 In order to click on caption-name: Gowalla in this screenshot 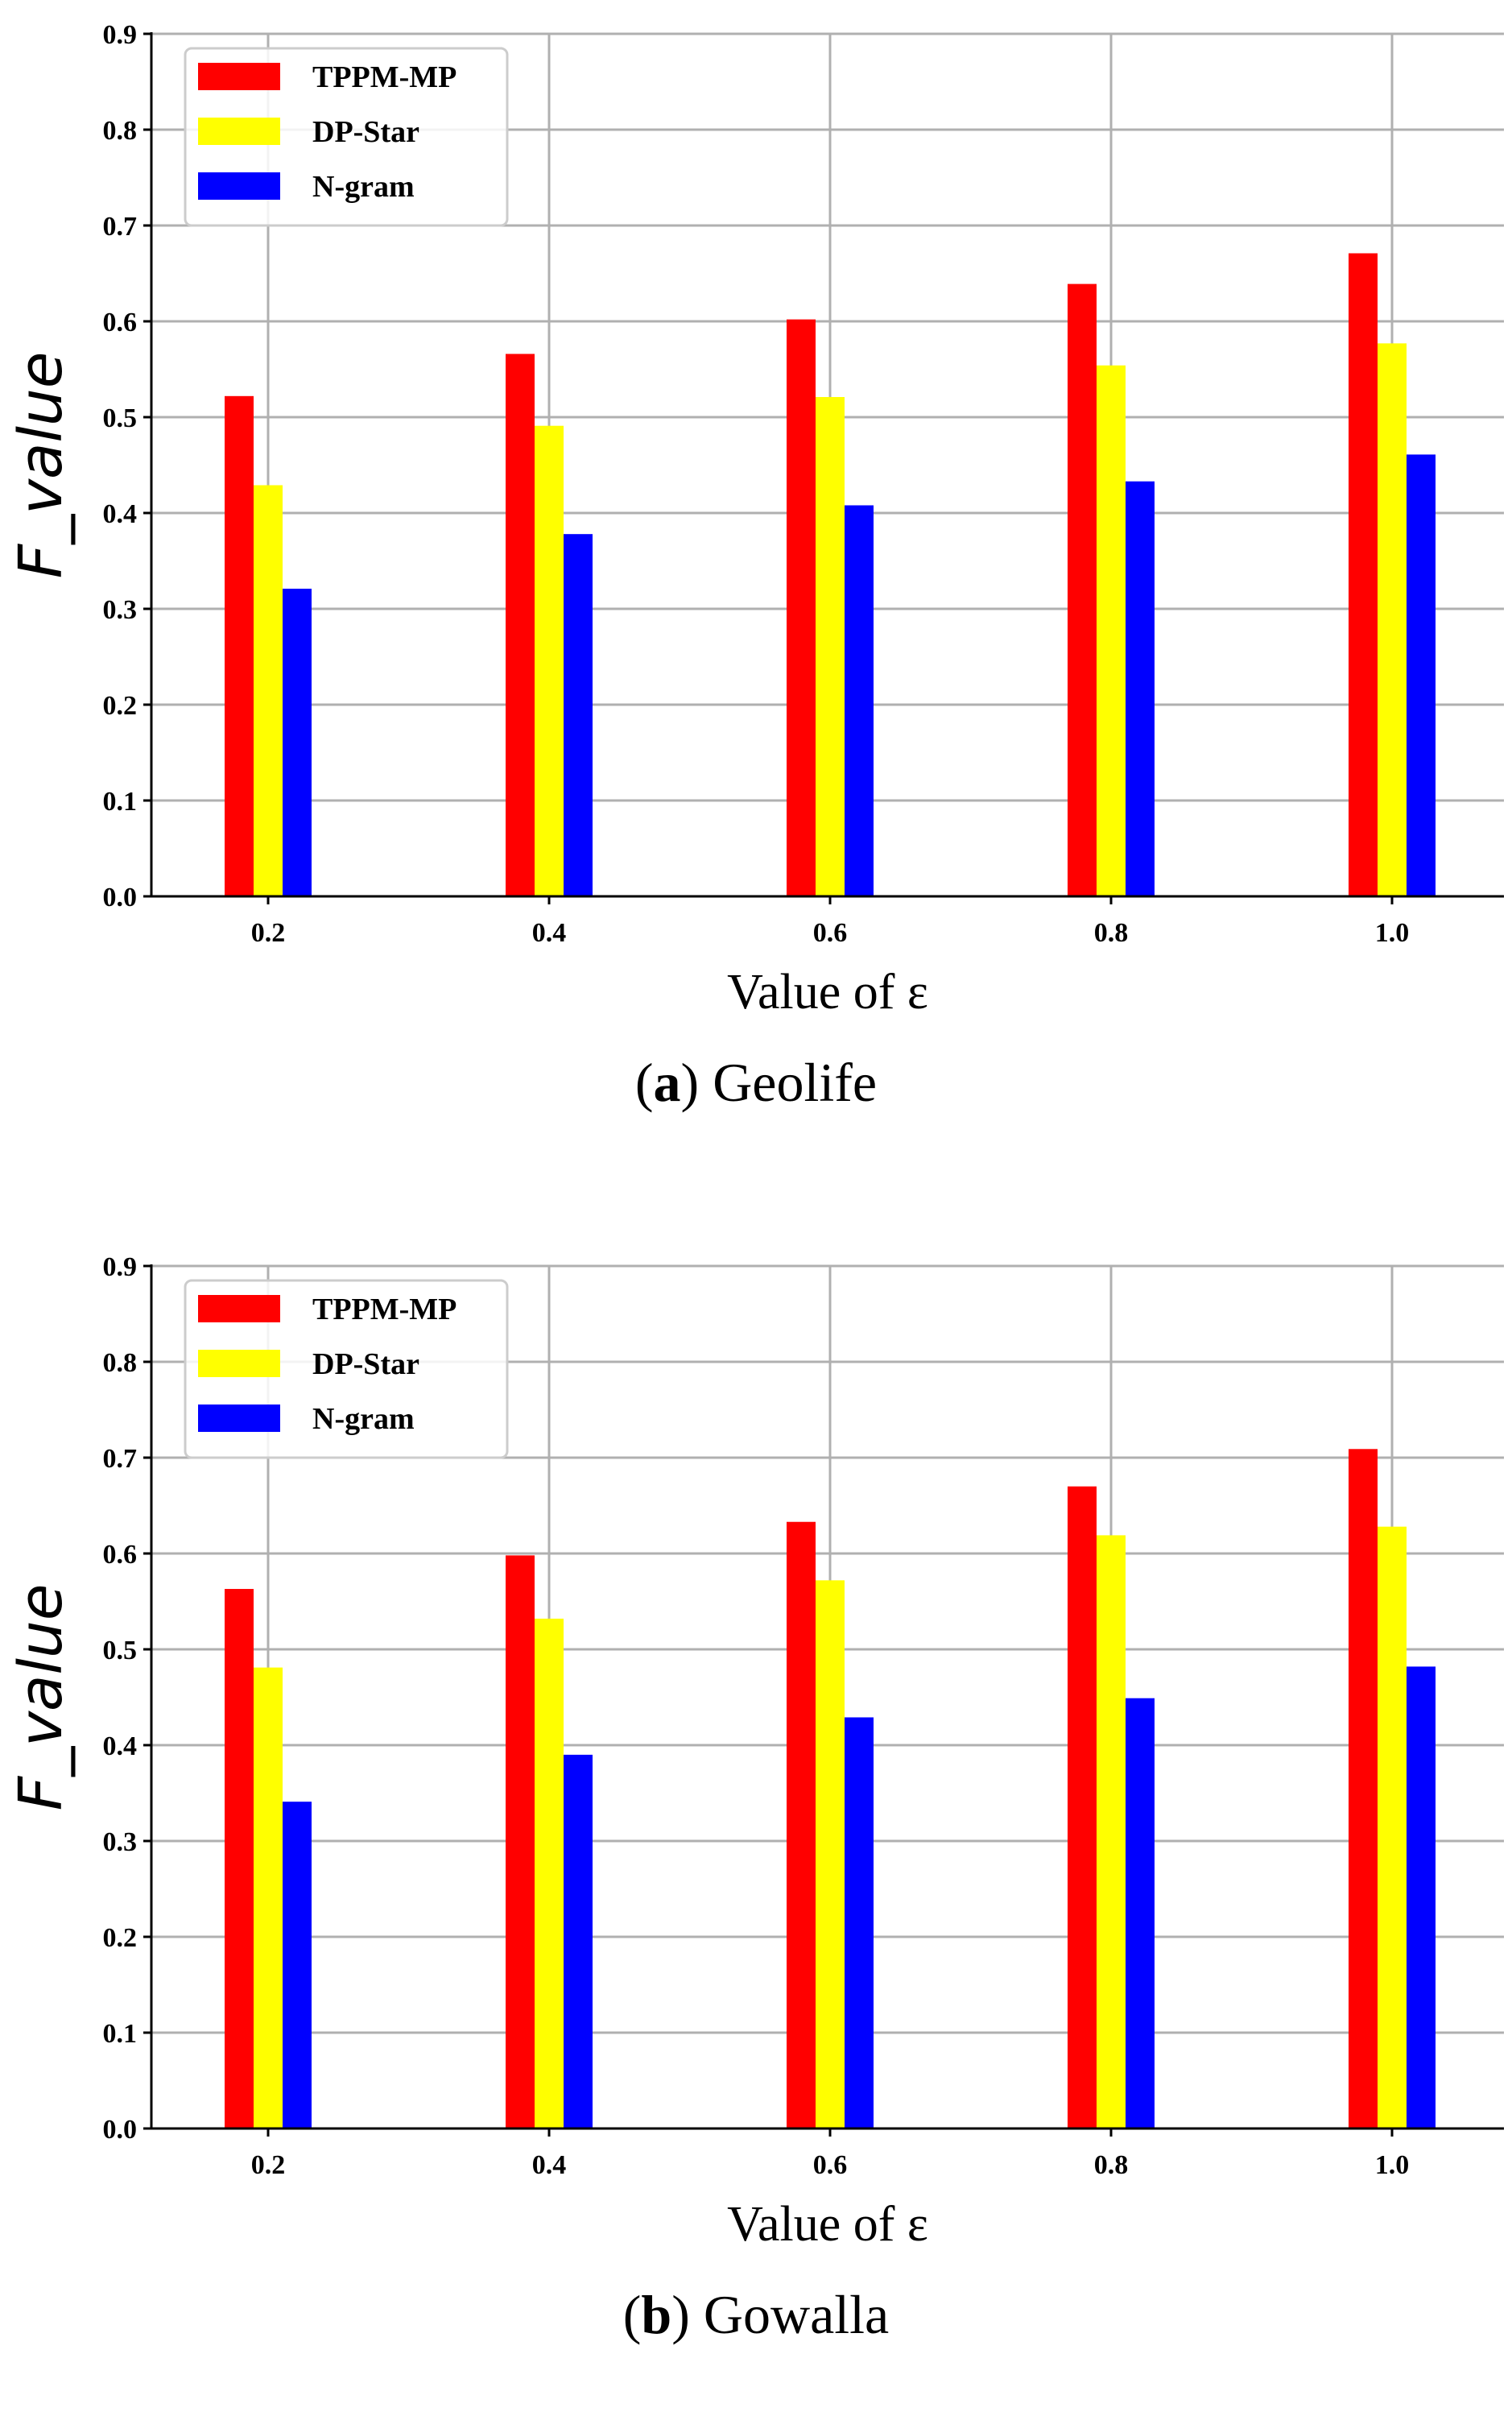, I will do `click(796, 2314)`.